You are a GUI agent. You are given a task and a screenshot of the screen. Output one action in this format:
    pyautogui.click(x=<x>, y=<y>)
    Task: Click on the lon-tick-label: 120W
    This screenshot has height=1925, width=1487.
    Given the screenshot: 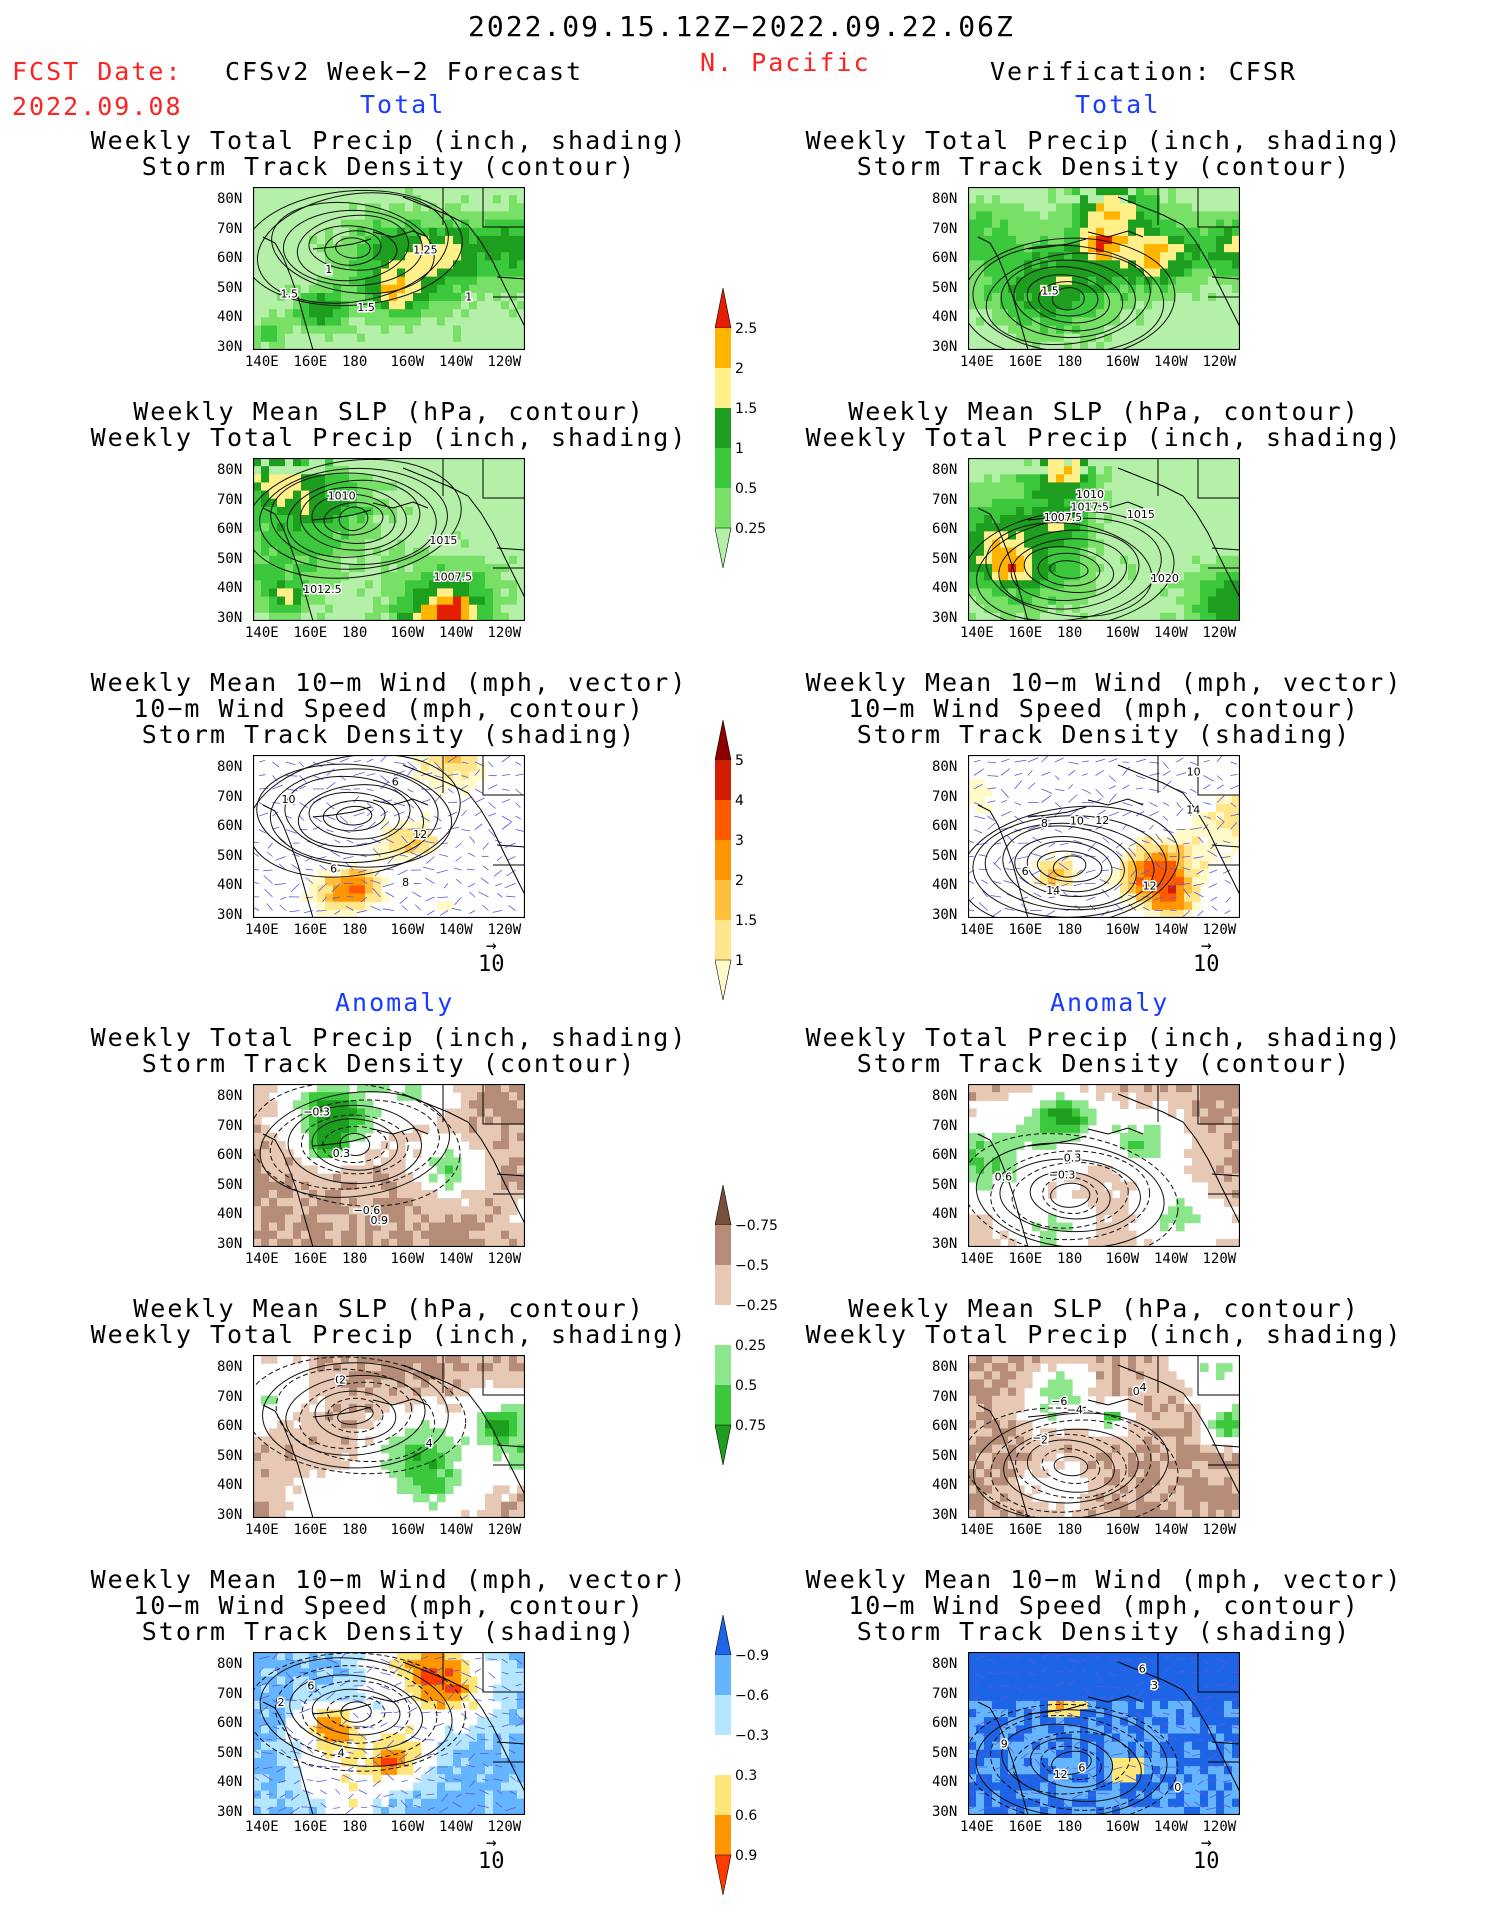 What is the action you would take?
    pyautogui.click(x=1219, y=1259)
    